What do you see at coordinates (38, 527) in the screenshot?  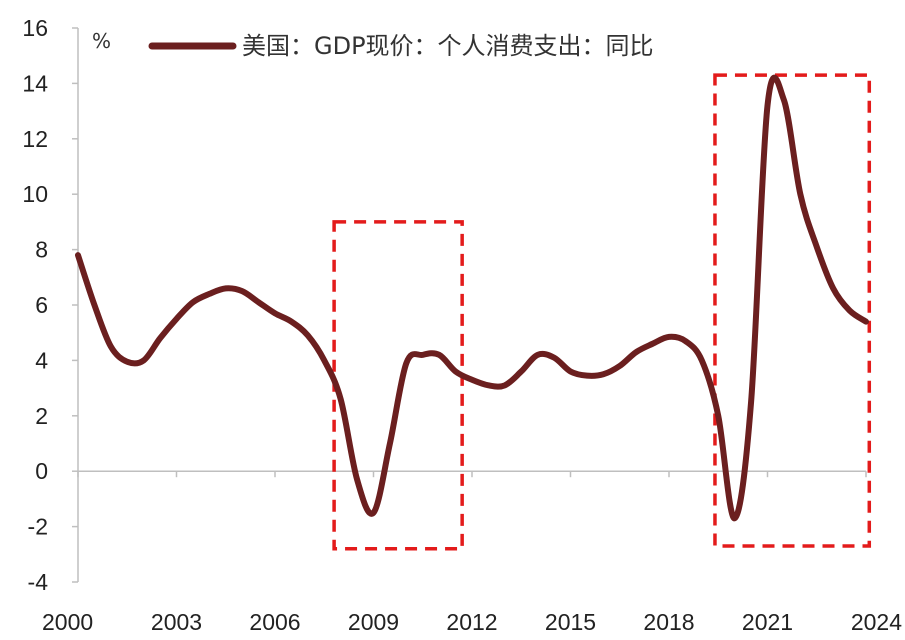 I see `y-tick-label: -2` at bounding box center [38, 527].